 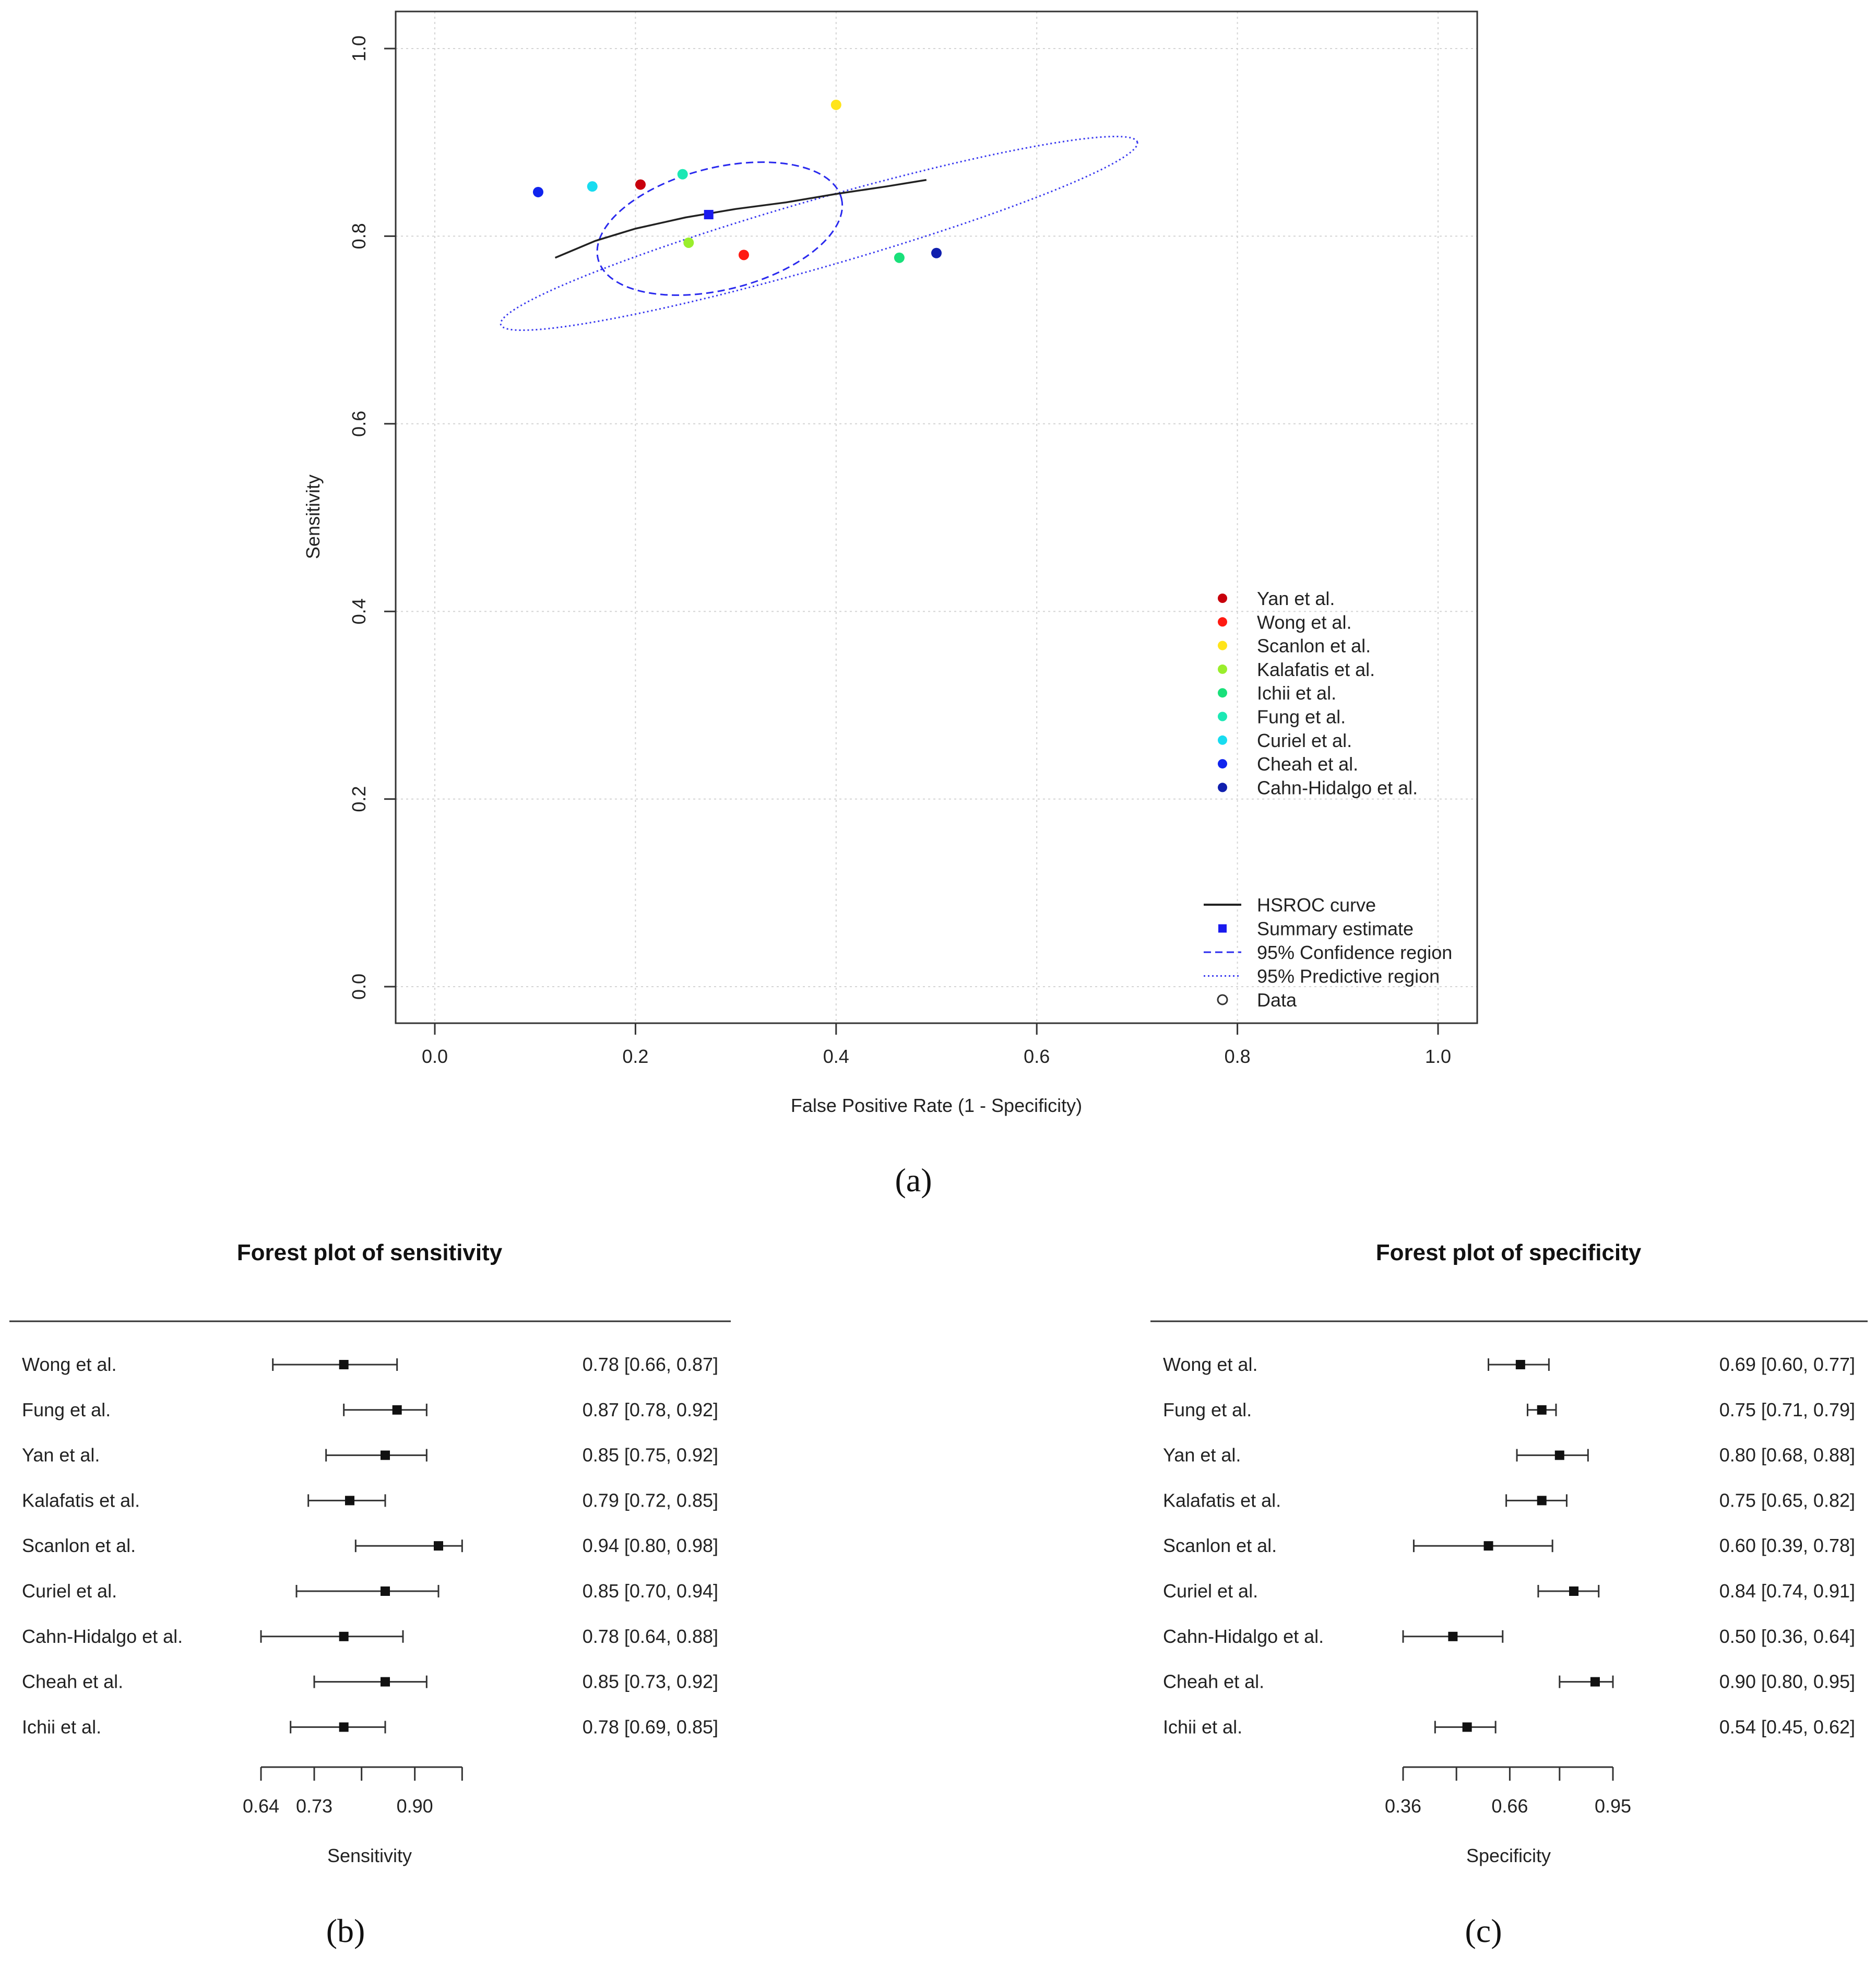 What do you see at coordinates (314, 1806) in the screenshot?
I see `x-tick-label: 0.73` at bounding box center [314, 1806].